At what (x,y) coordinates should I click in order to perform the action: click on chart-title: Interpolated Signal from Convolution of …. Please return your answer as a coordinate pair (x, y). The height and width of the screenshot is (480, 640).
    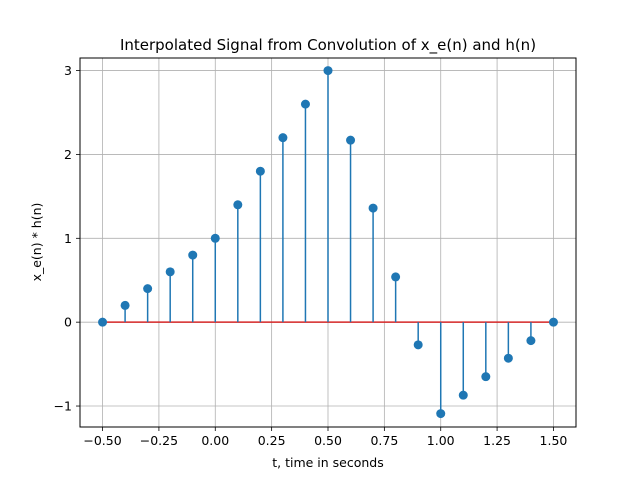
    Looking at the image, I should click on (328, 45).